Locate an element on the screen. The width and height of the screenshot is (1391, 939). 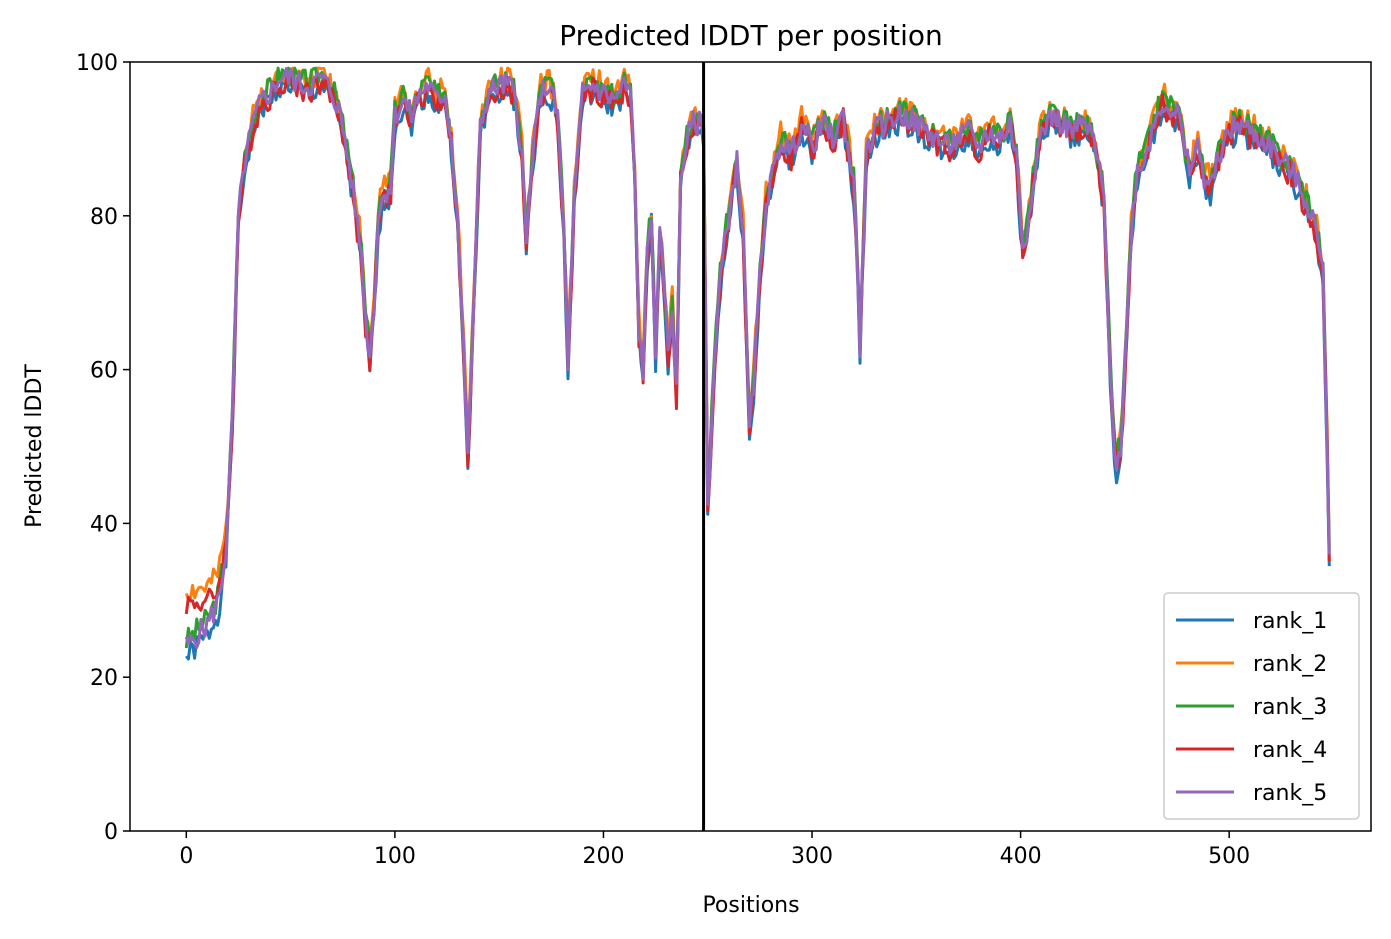
y-tick-label: 80 is located at coordinates (104, 217).